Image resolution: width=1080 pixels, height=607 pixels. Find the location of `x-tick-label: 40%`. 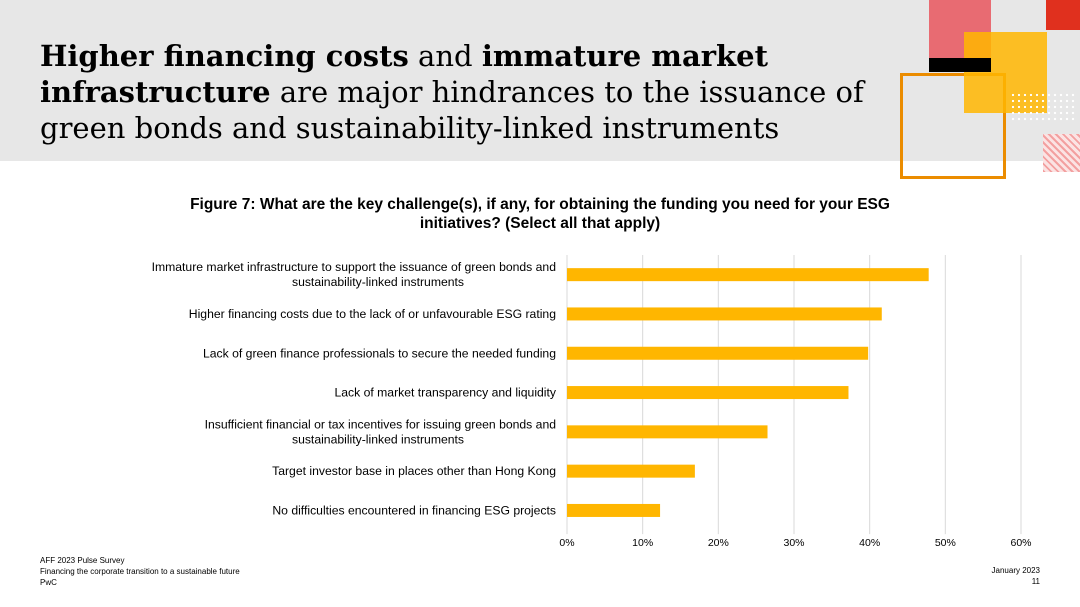

x-tick-label: 40% is located at coordinates (869, 543).